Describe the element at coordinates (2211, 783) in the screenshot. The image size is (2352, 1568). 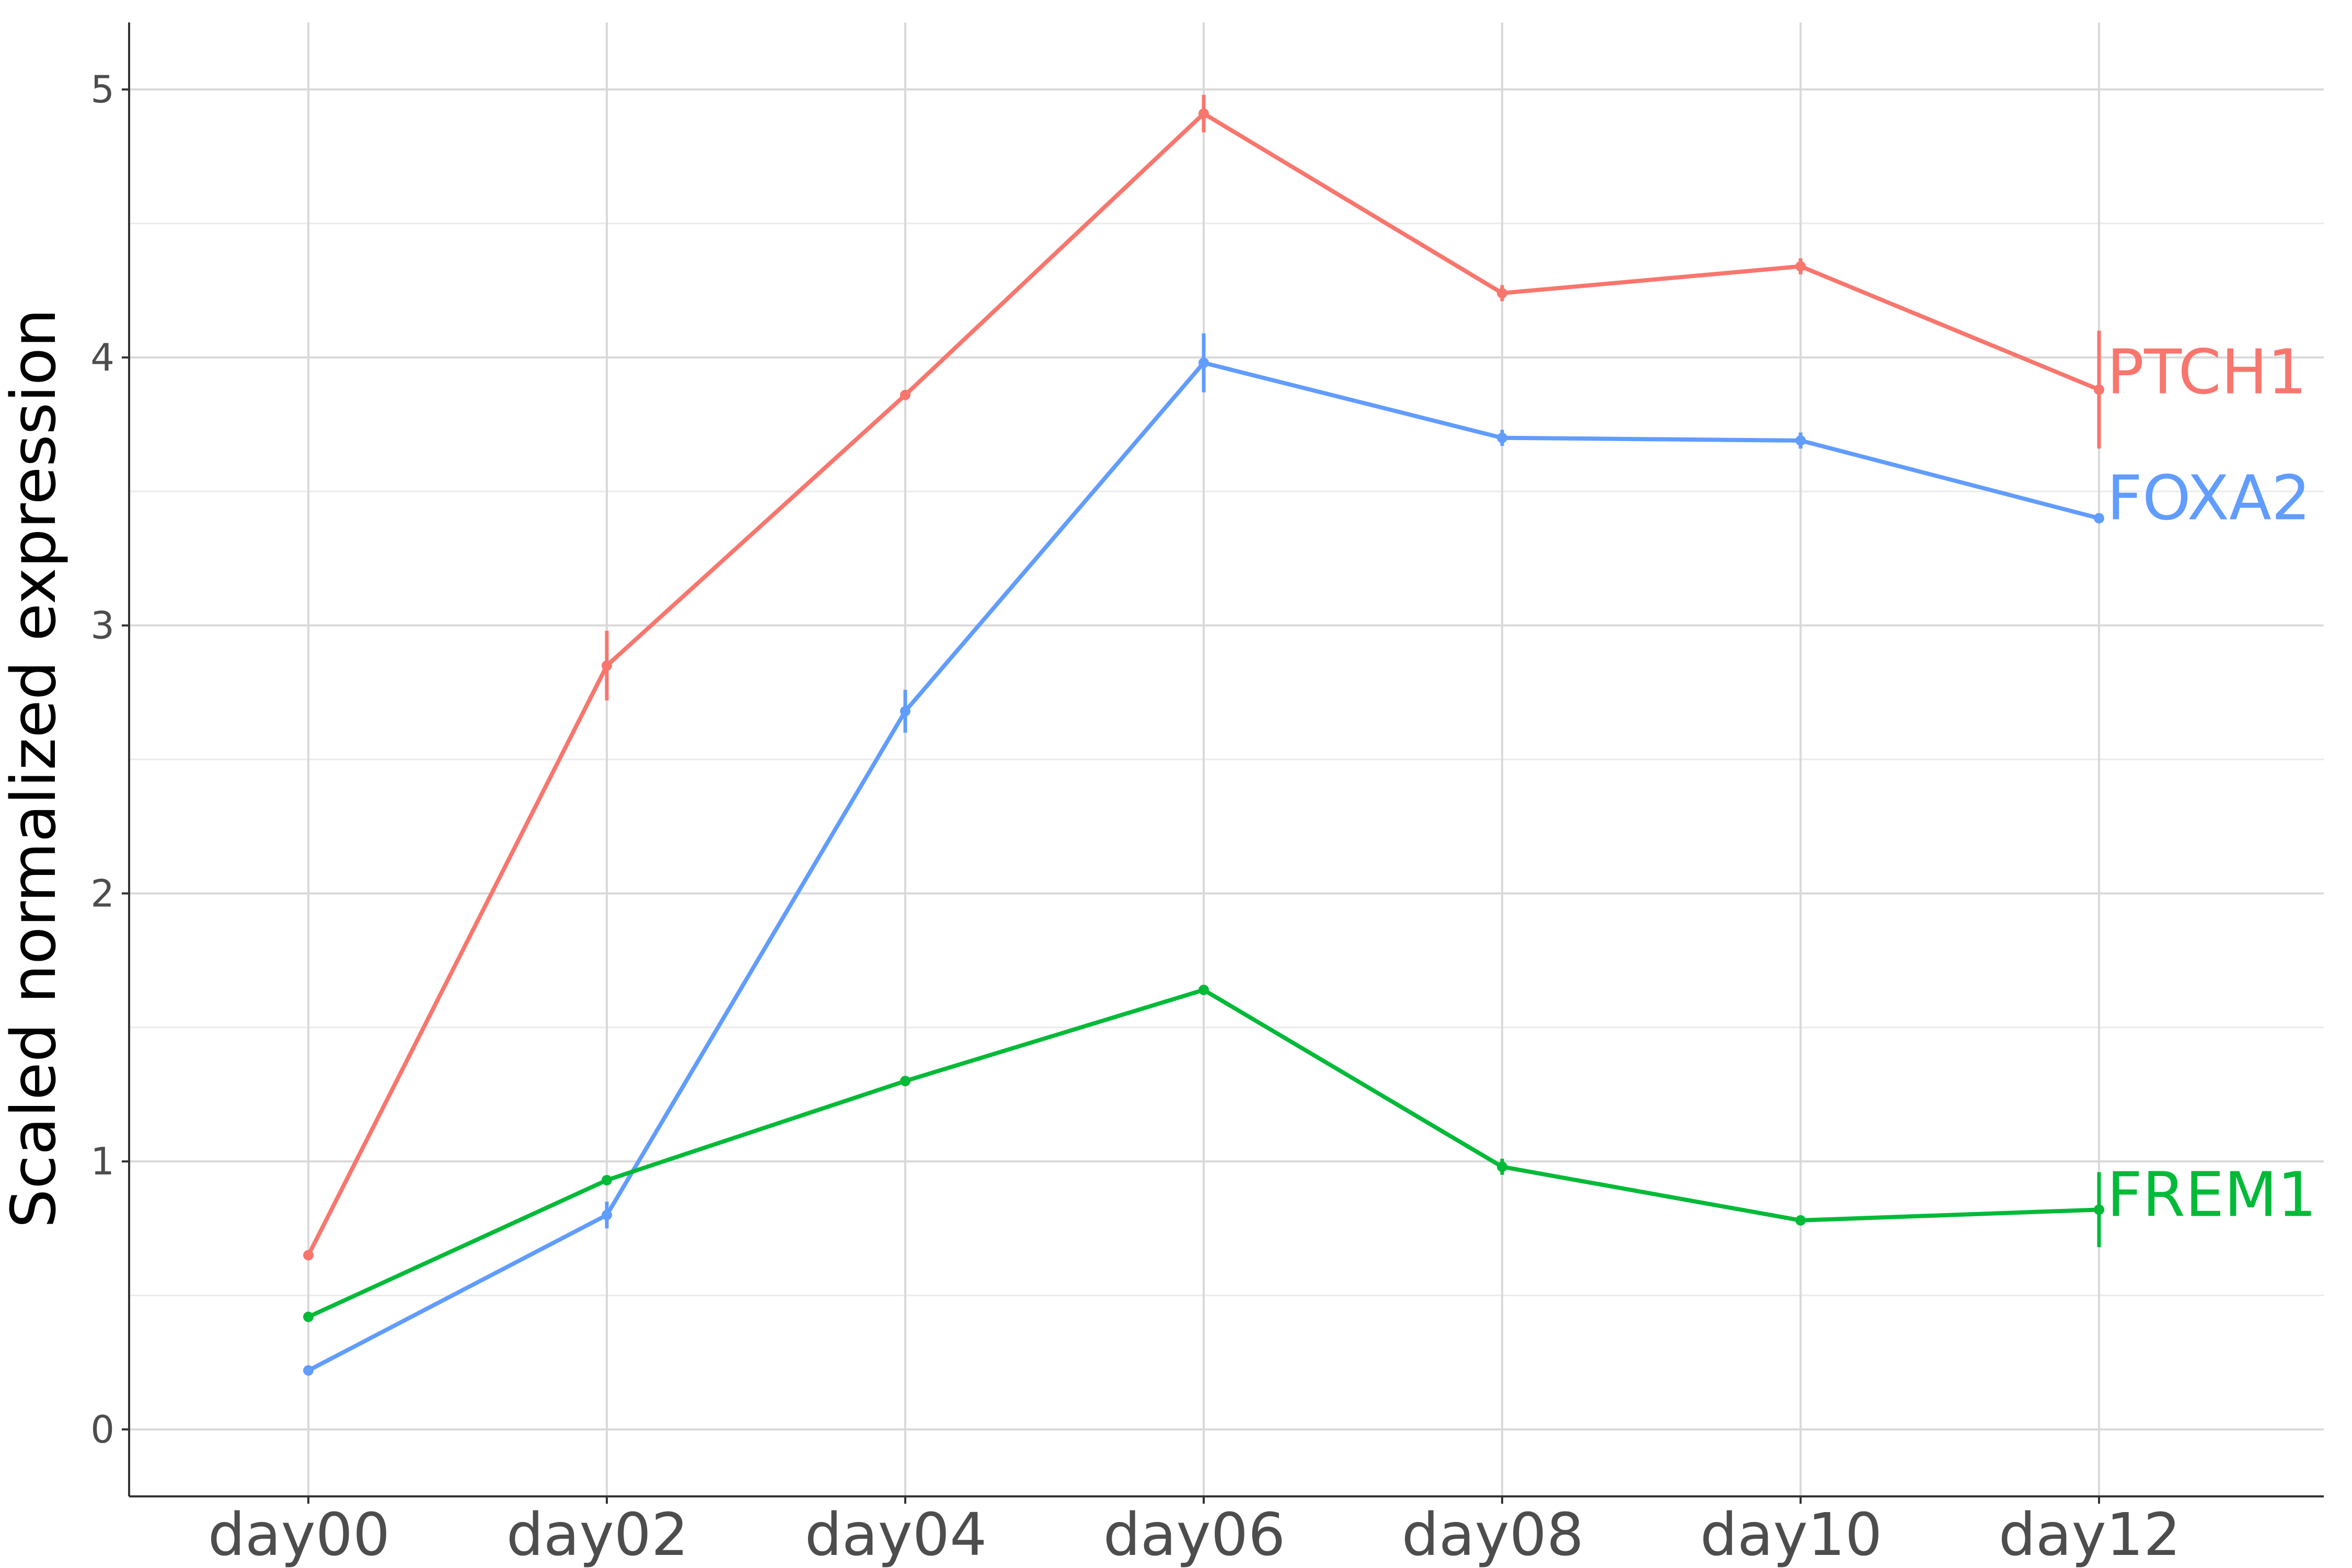
I see `series-labels: PTCH1 FOXA2 FREM1` at that location.